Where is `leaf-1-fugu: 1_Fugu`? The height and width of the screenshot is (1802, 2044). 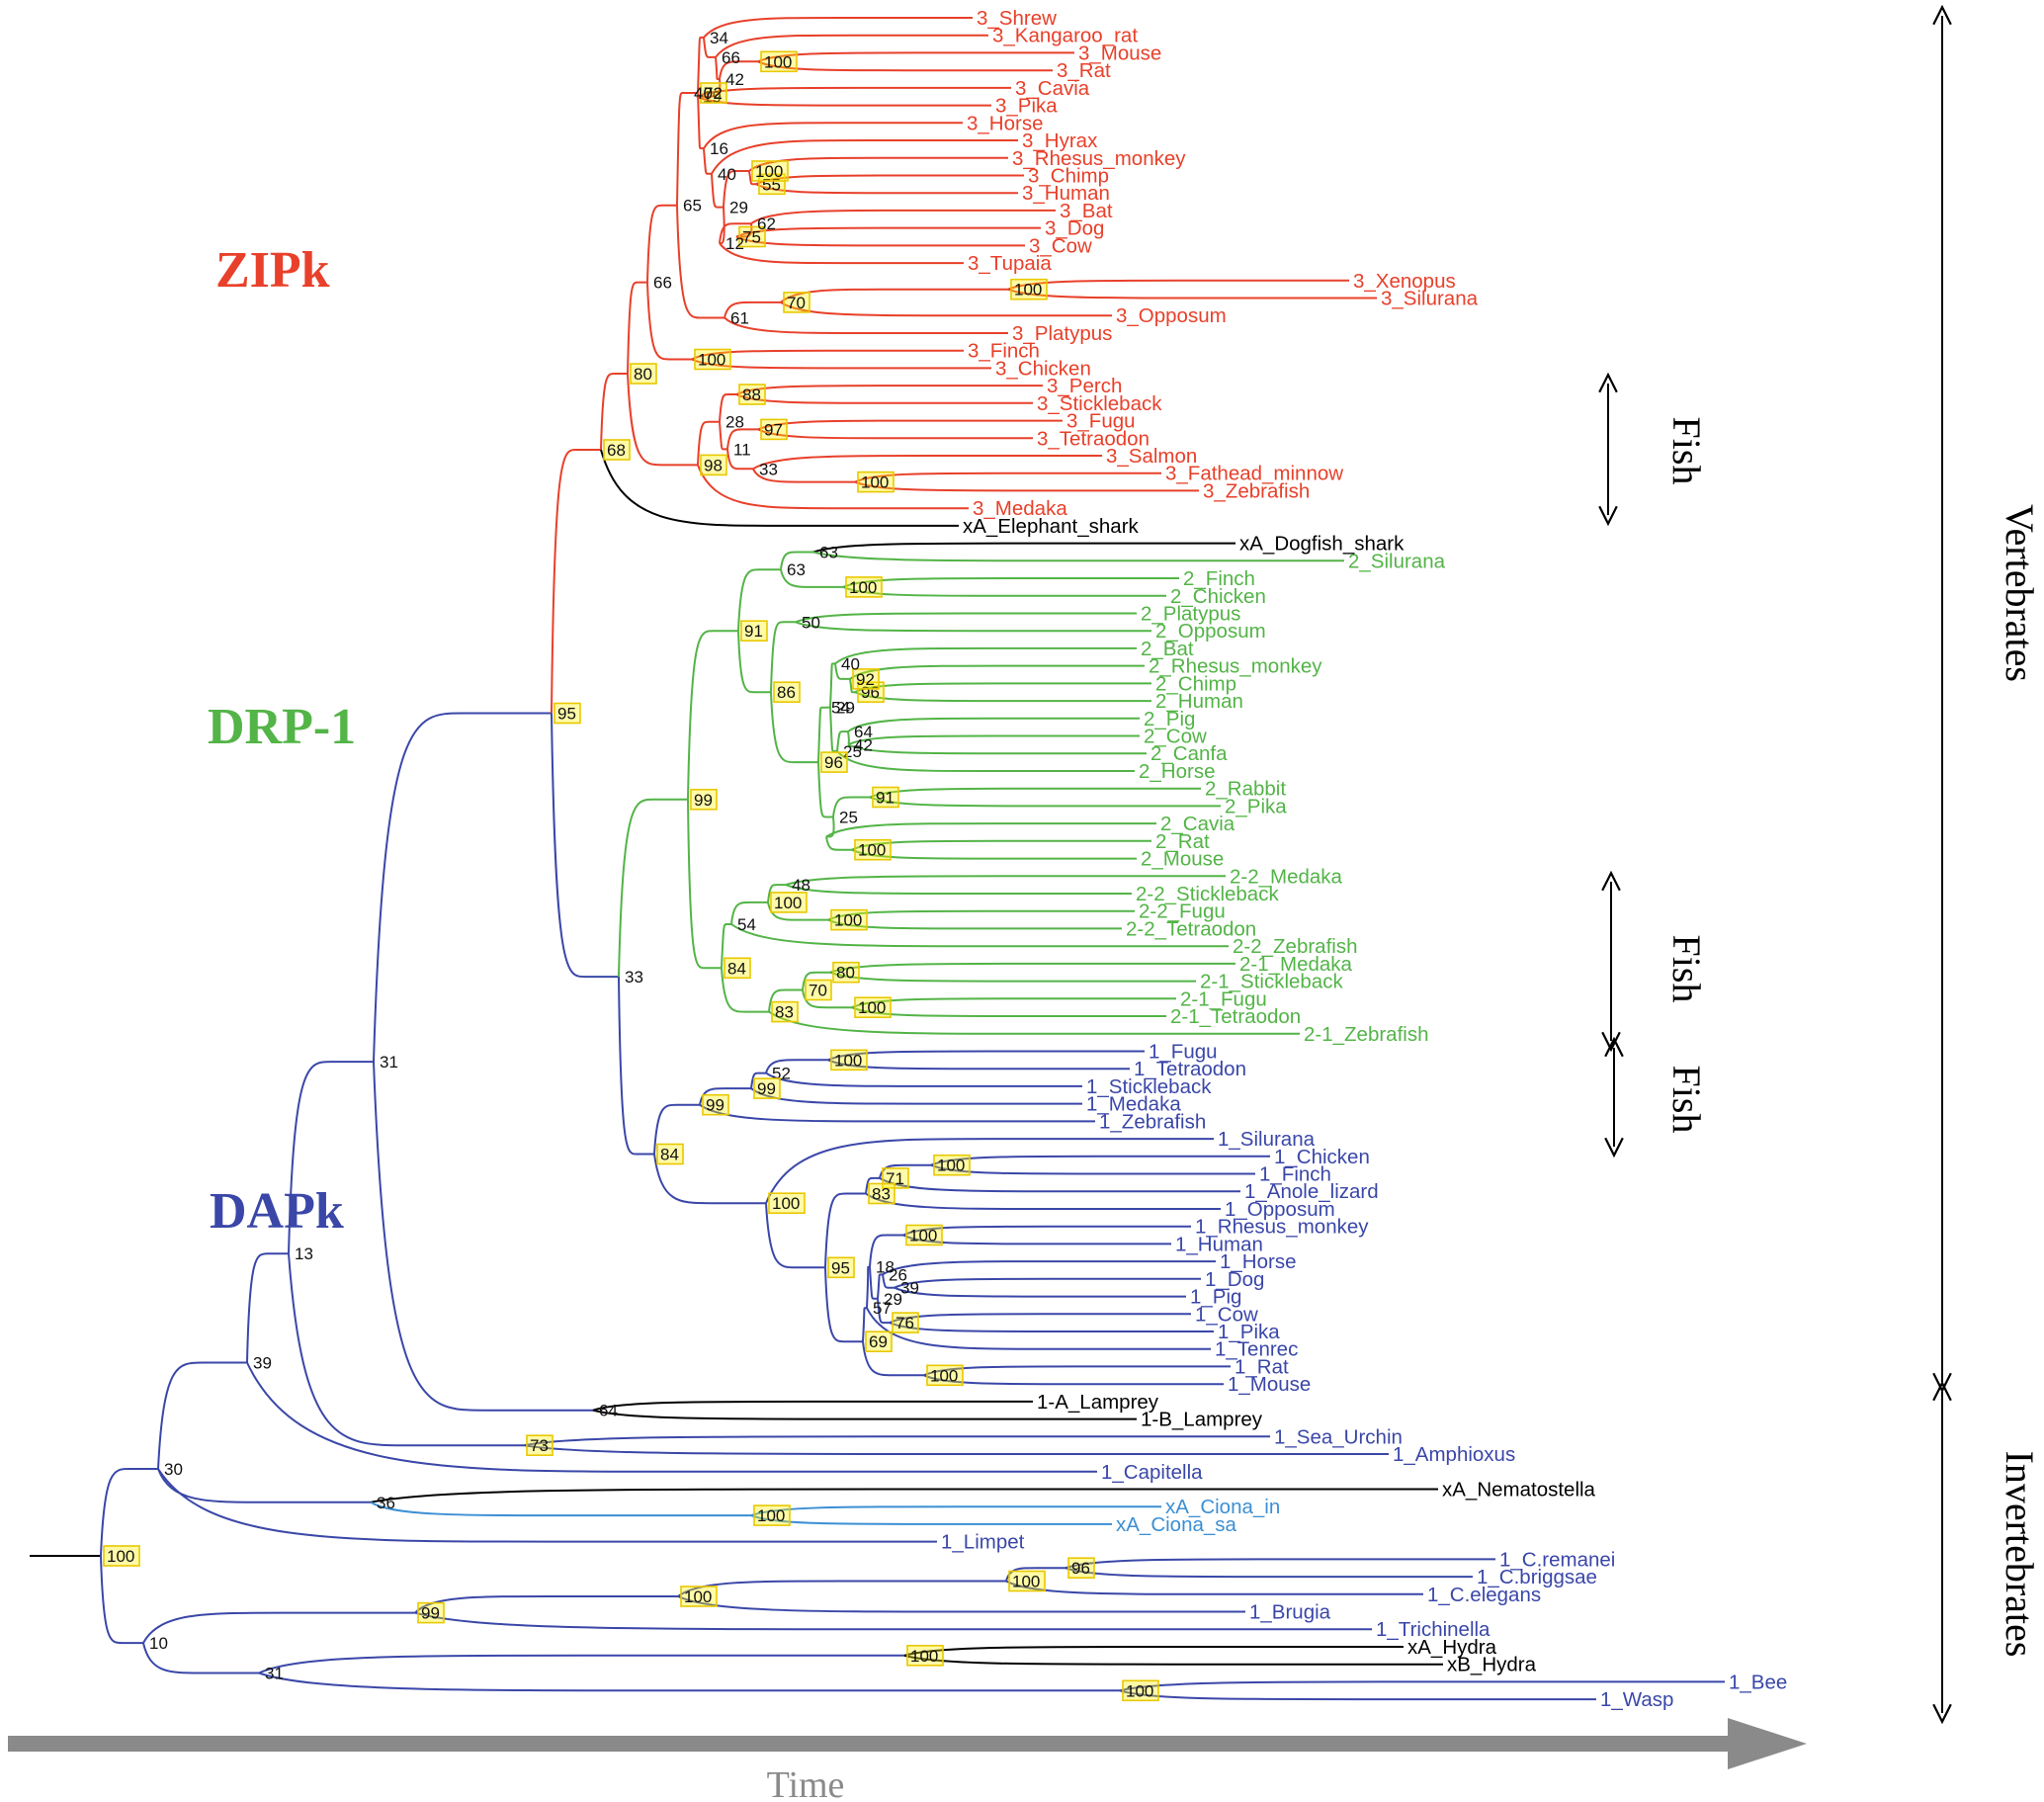
leaf-1-fugu: 1_Fugu is located at coordinates (1183, 1052).